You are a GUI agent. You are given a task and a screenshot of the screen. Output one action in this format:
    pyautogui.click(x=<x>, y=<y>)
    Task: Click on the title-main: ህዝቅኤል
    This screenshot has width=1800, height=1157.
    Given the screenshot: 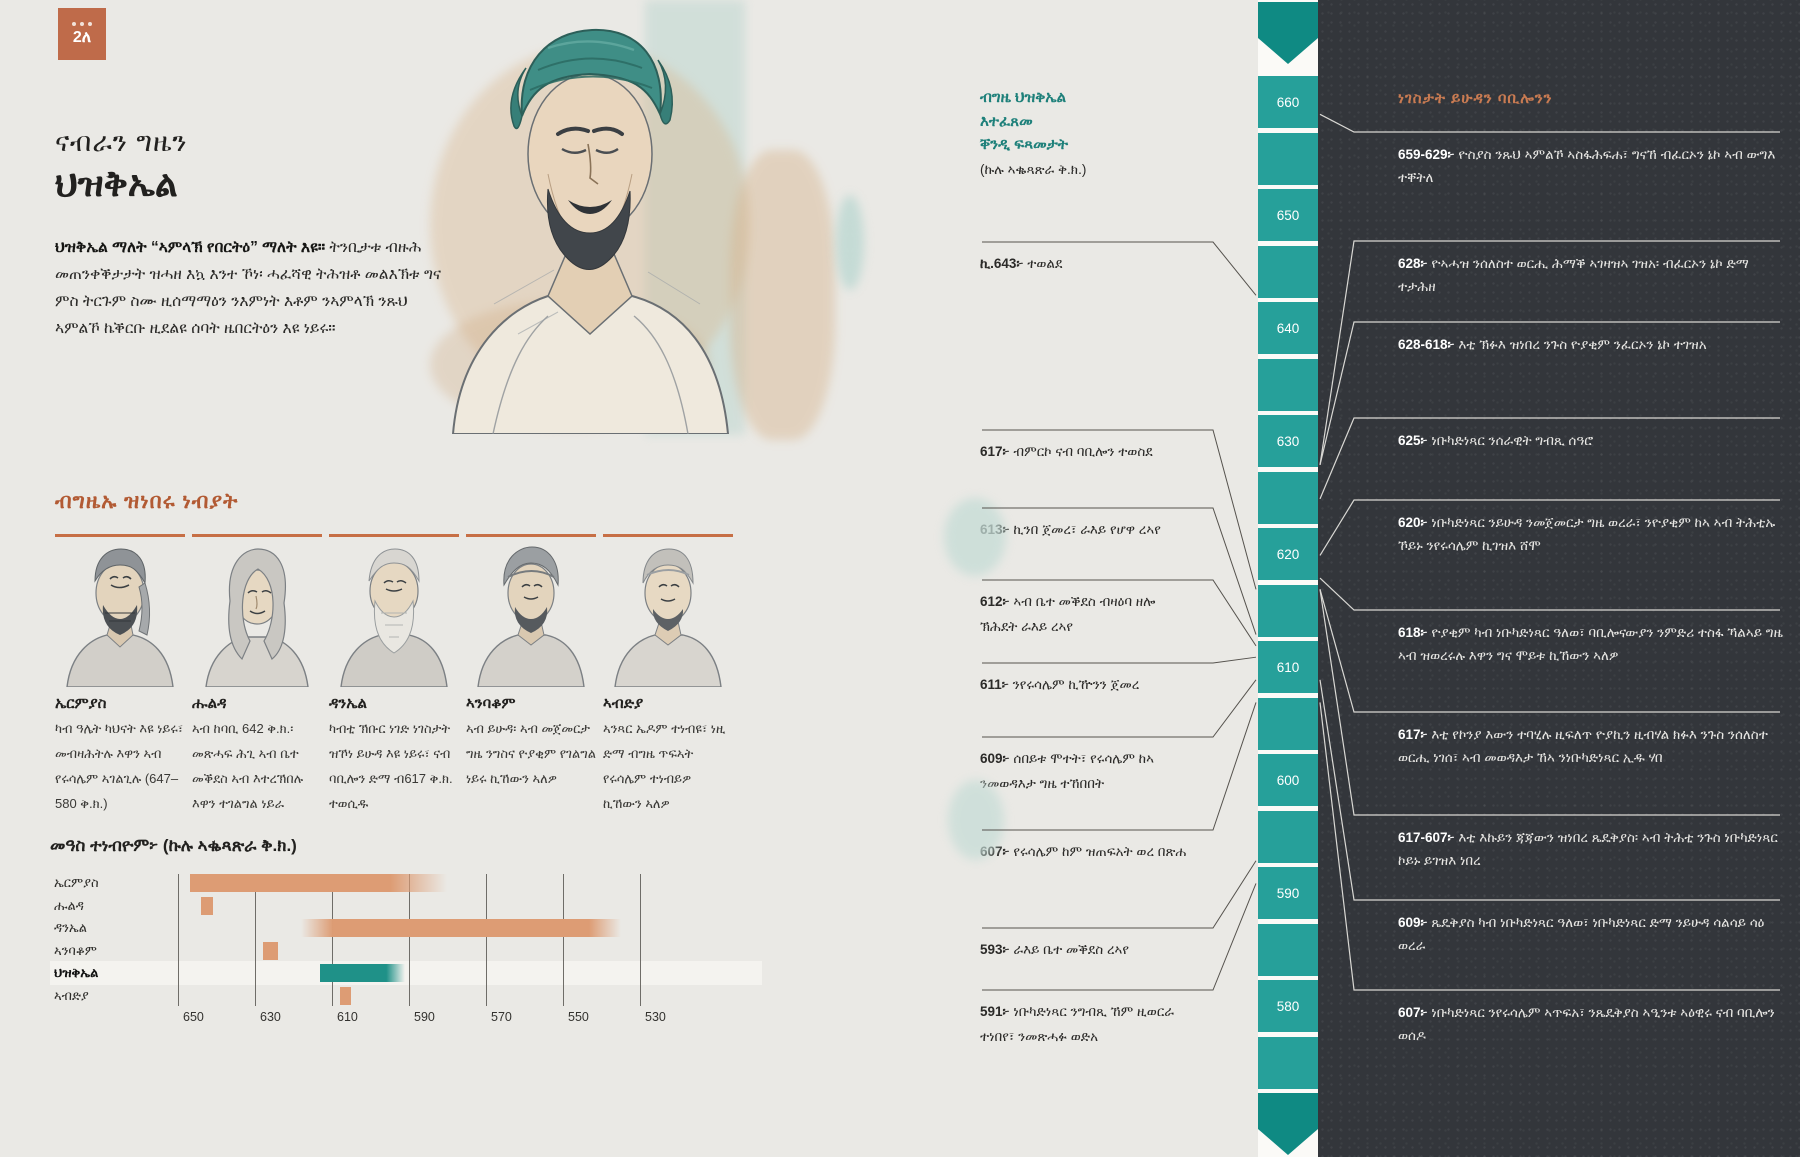 What is the action you would take?
    pyautogui.click(x=116, y=184)
    